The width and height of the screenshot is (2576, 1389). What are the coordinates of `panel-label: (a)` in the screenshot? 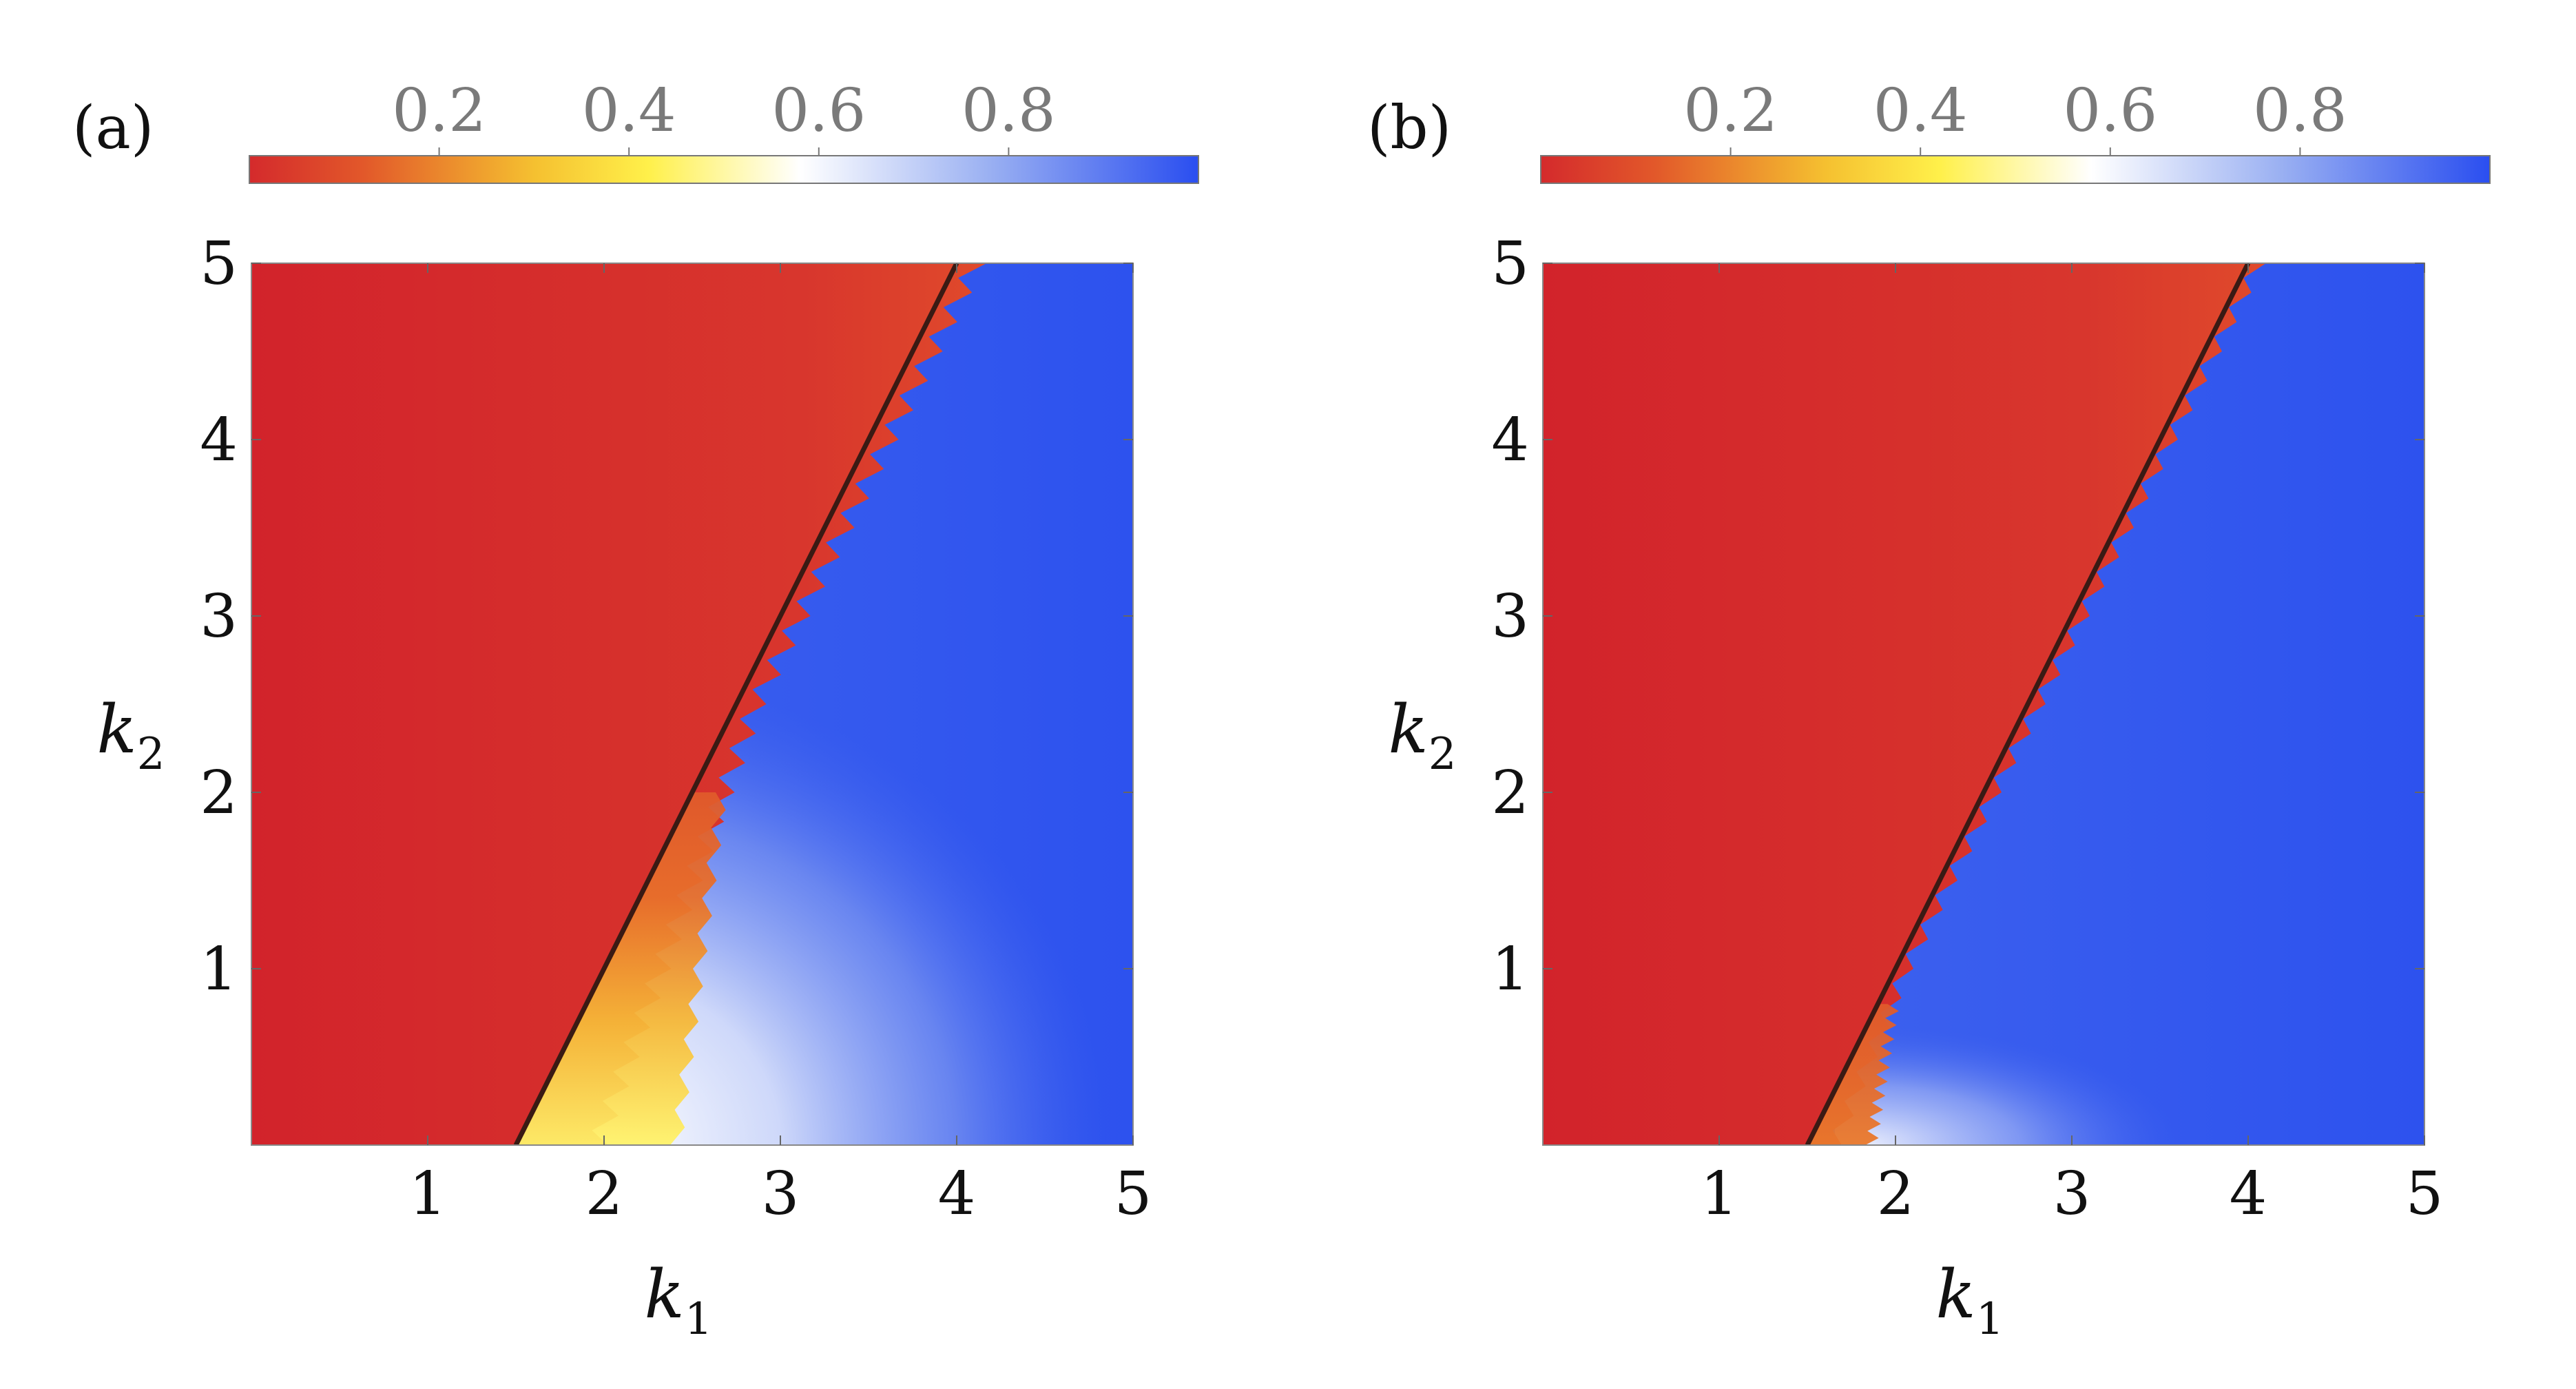 It's located at (113, 128).